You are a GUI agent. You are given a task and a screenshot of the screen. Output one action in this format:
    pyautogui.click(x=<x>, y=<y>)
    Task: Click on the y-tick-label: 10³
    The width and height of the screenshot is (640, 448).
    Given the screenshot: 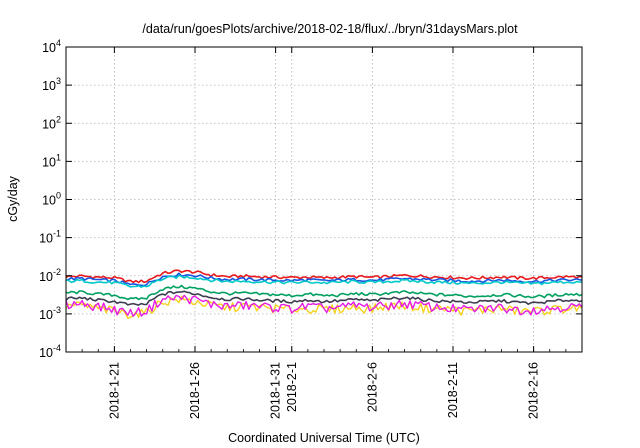 What is the action you would take?
    pyautogui.click(x=51, y=84)
    